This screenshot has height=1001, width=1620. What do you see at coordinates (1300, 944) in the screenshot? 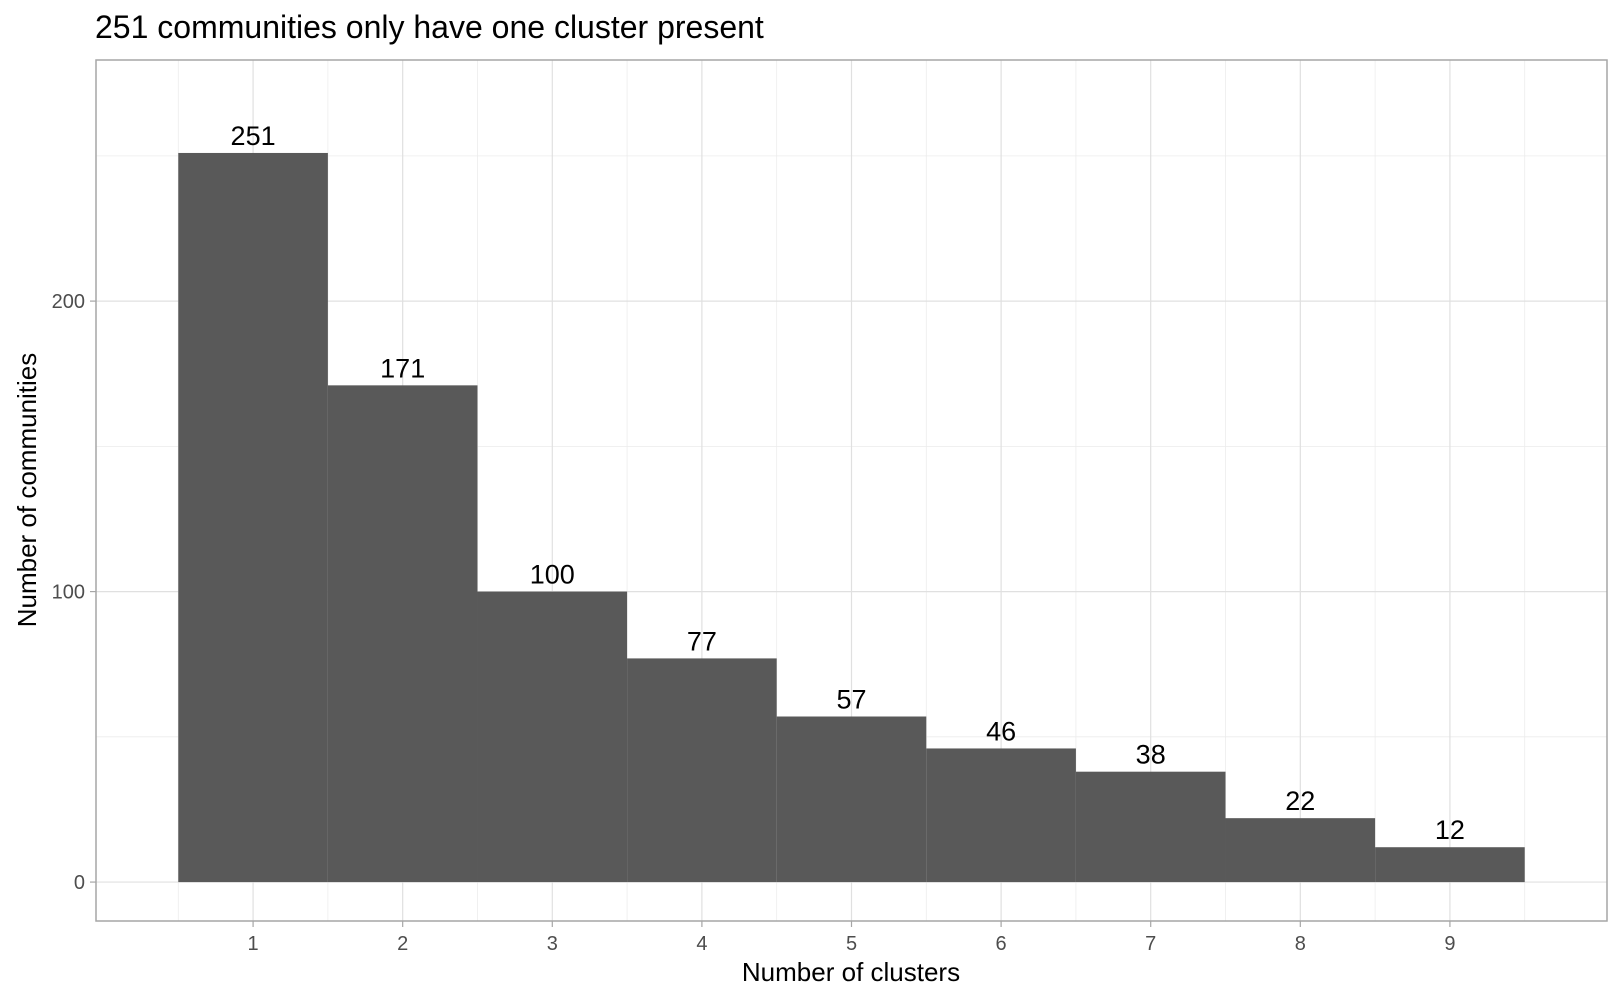
I see `x-tick-label: 8` at bounding box center [1300, 944].